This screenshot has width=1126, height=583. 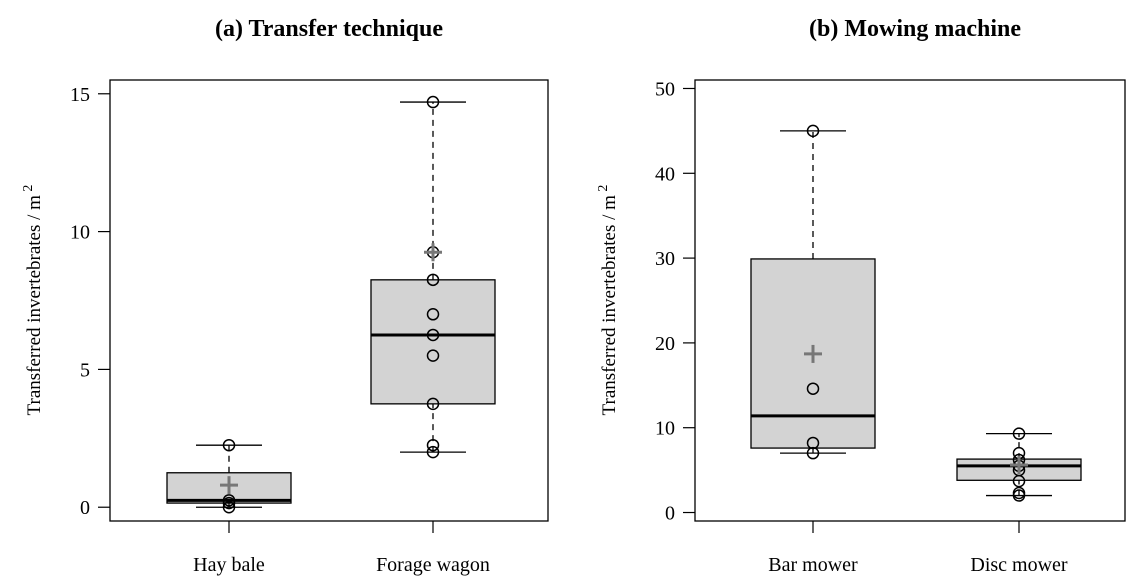 What do you see at coordinates (665, 89) in the screenshot?
I see `y-tick-label: 50` at bounding box center [665, 89].